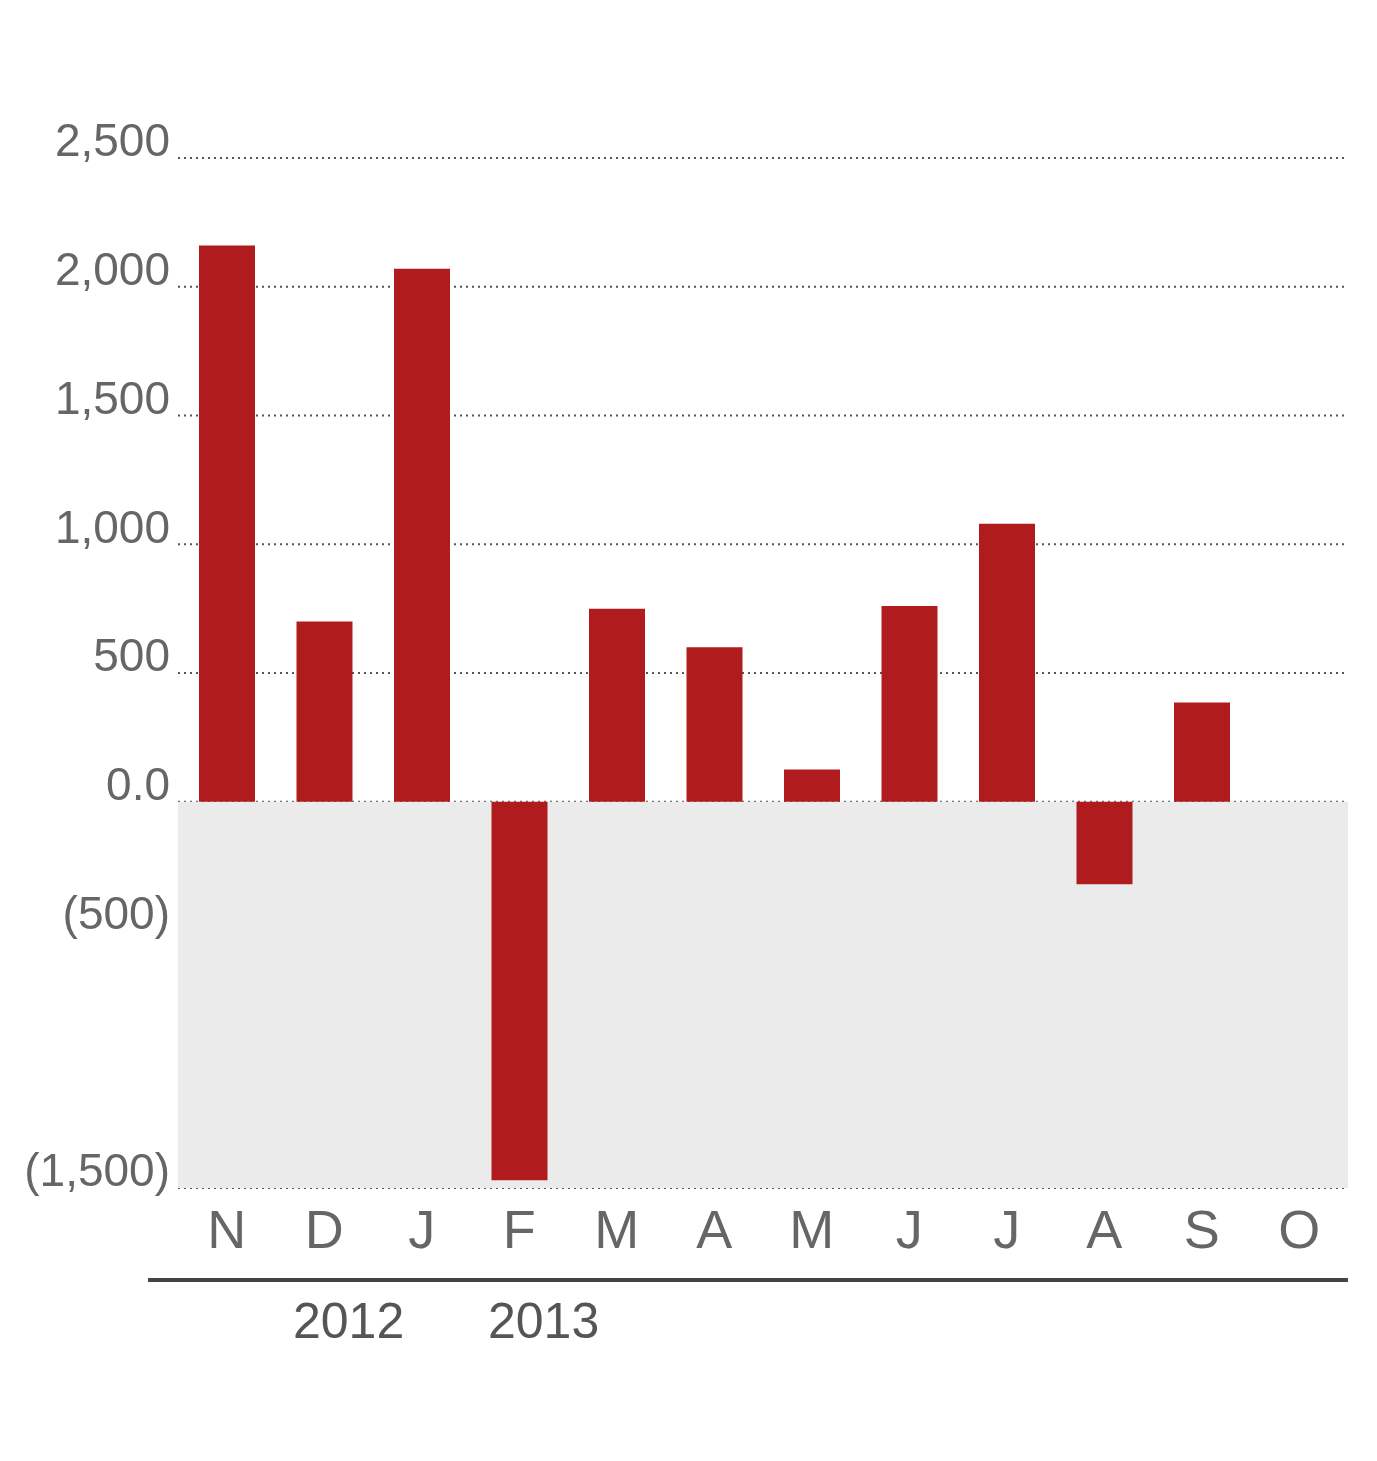  Describe the element at coordinates (112, 269) in the screenshot. I see `y-tick-label: 2,000` at that location.